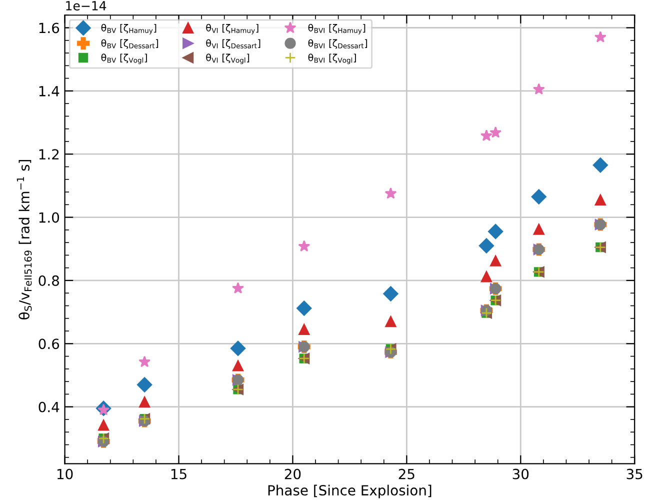  I want to click on legend-label: θ$_{BV}$ [ζ$_{Hamuy}$], so click(128, 29).